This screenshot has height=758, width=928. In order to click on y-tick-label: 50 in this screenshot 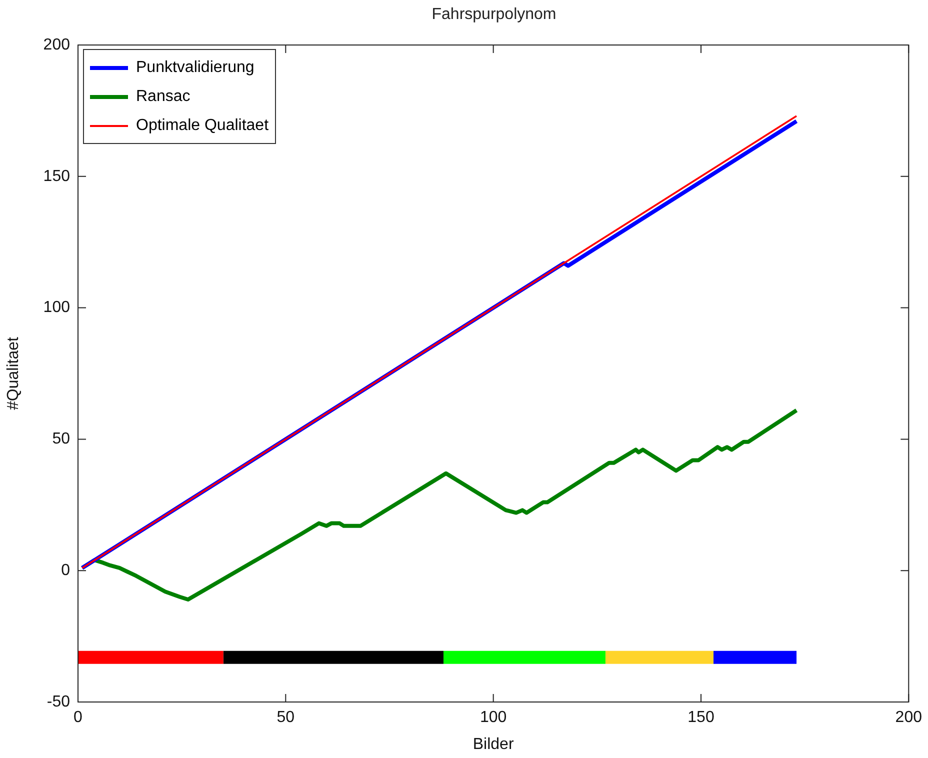, I will do `click(61, 439)`.